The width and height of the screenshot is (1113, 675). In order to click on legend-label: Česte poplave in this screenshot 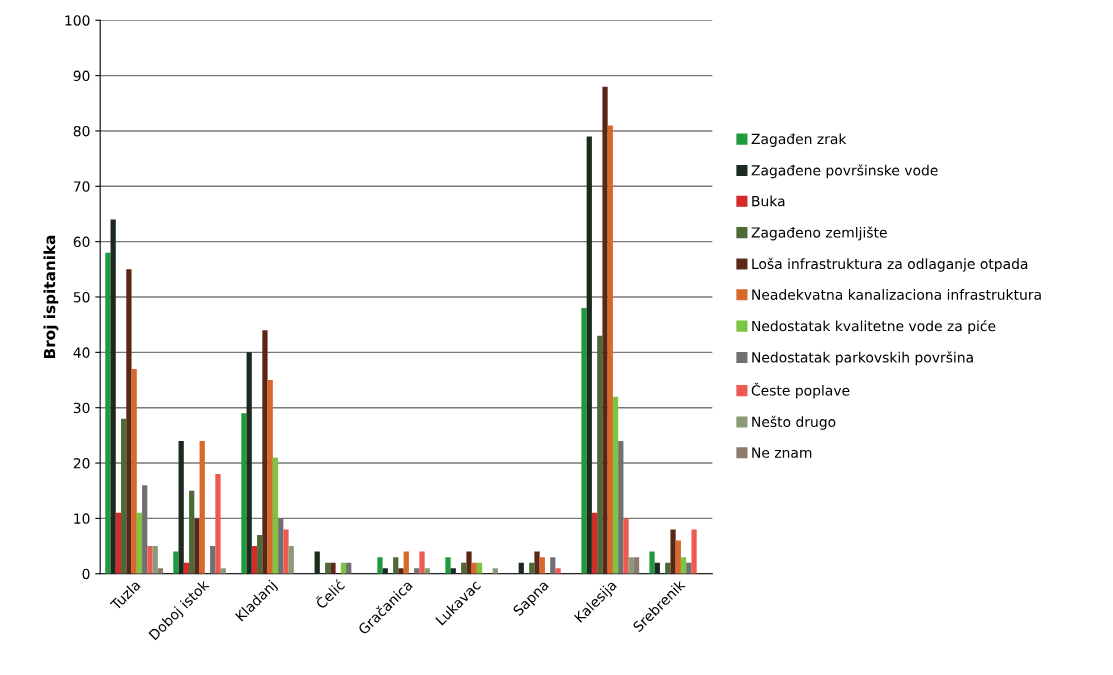, I will do `click(800, 390)`.